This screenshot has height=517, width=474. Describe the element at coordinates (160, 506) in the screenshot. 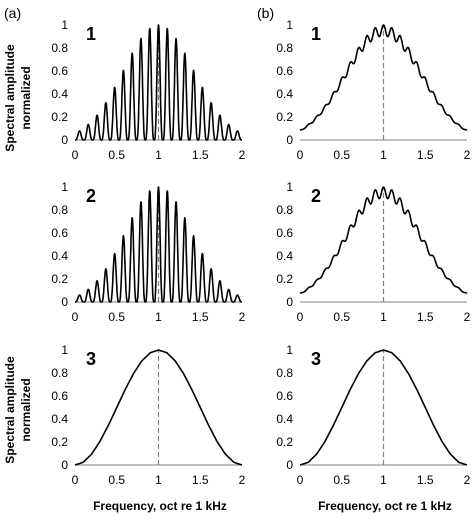

I see `x-axis-label-a: Frequency, oct re 1 kHz` at that location.